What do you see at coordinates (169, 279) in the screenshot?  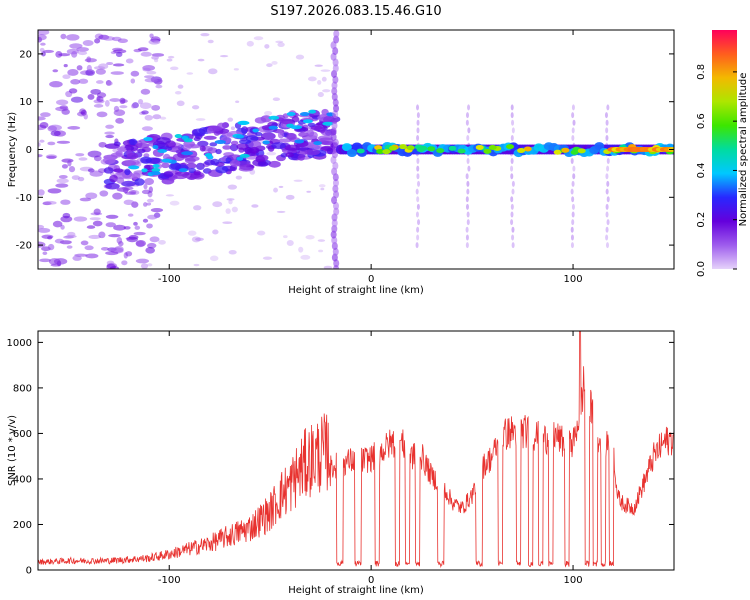 I see `x-tick-label: -100` at bounding box center [169, 279].